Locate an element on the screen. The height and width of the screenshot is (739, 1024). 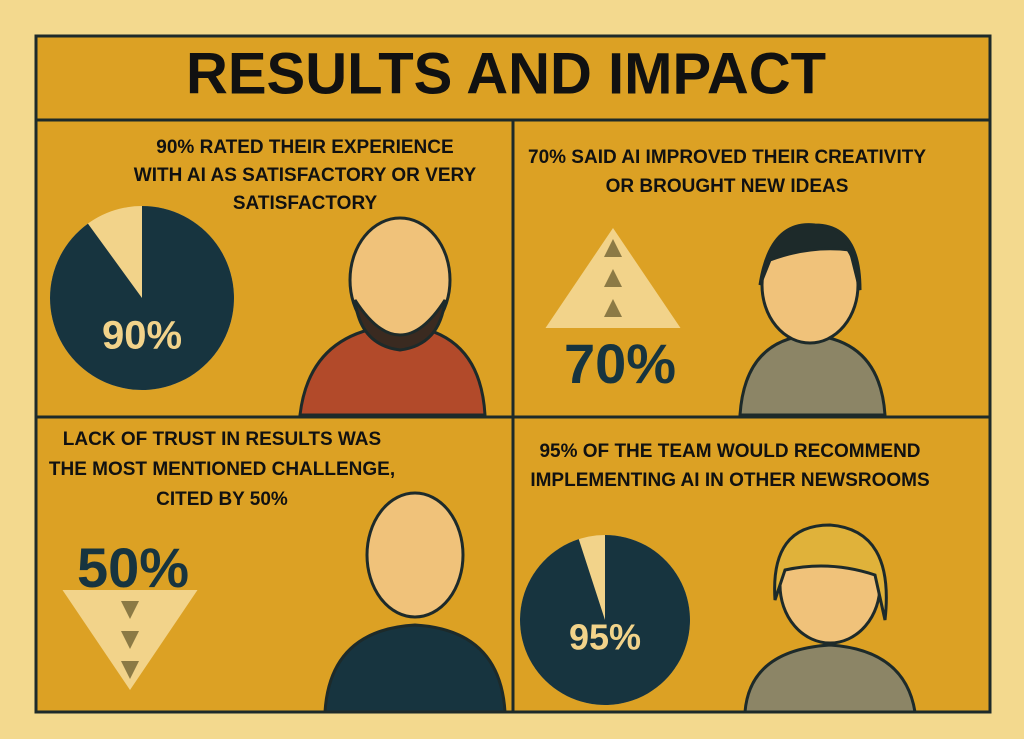
panel-text: THE MOST MENTIONED CHALLENGE, is located at coordinates (222, 469).